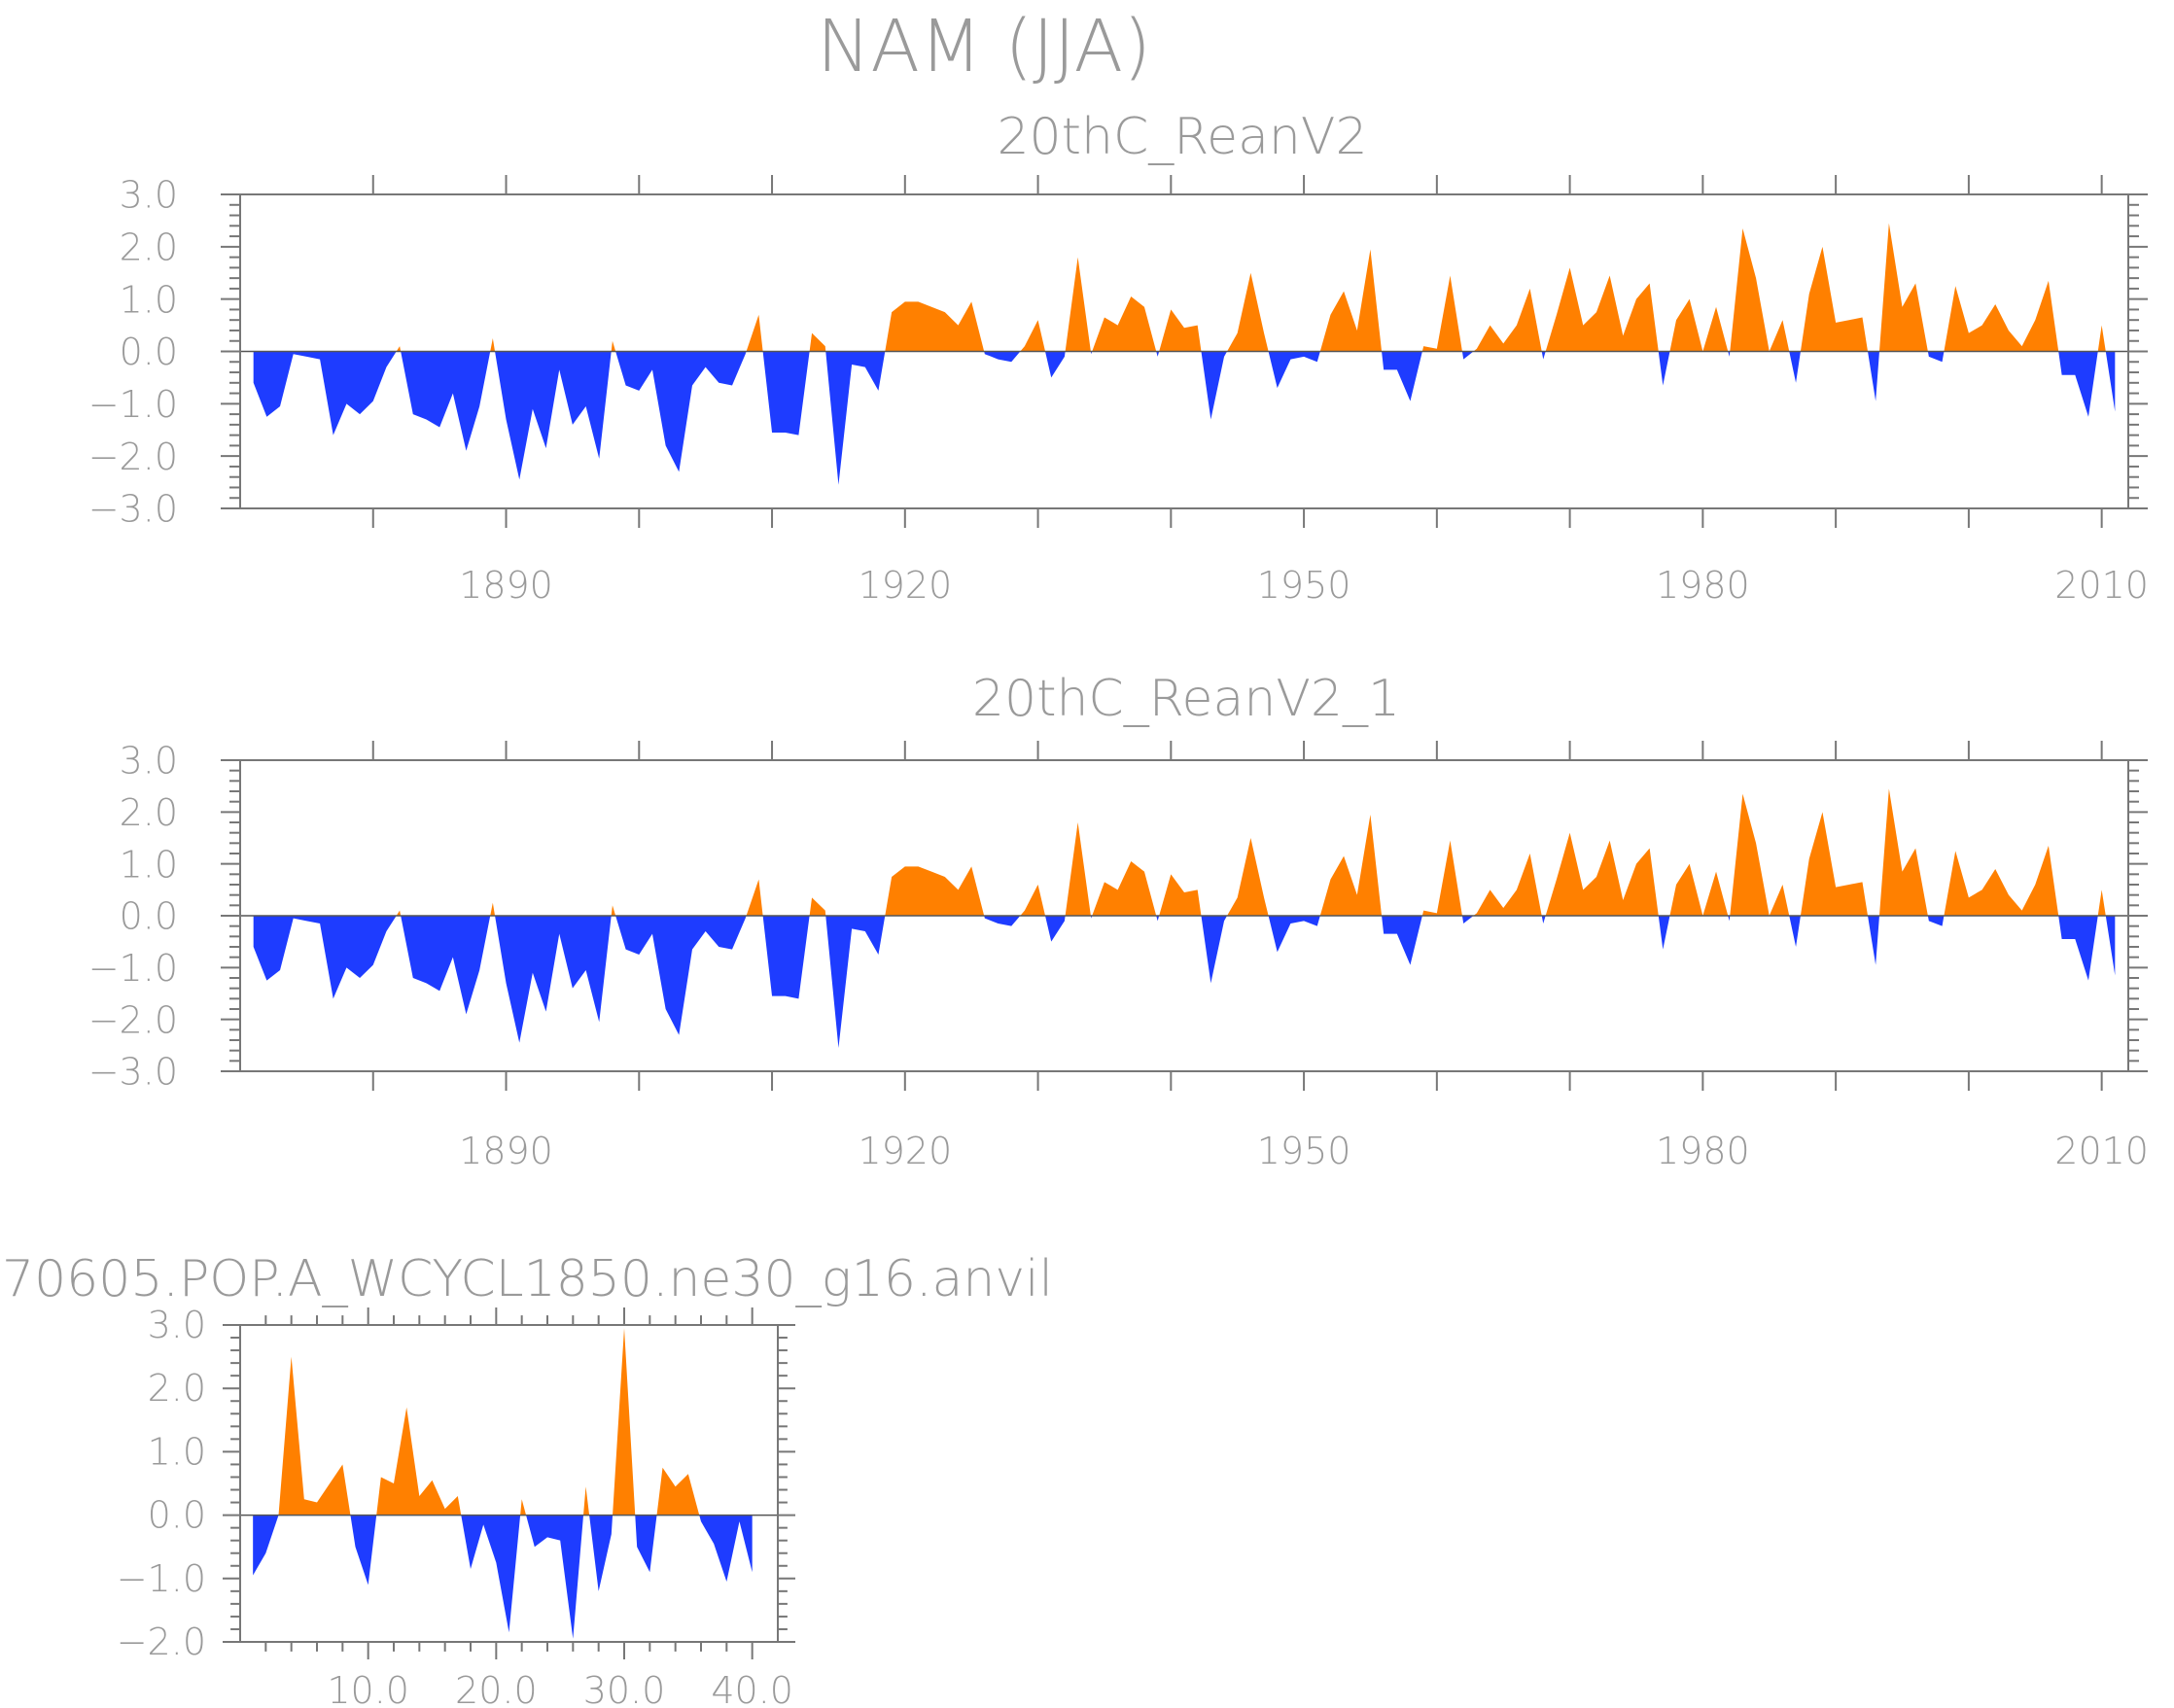 The image size is (2174, 1708). What do you see at coordinates (984, 46) in the screenshot?
I see `figure-title: NAM (JJA)` at bounding box center [984, 46].